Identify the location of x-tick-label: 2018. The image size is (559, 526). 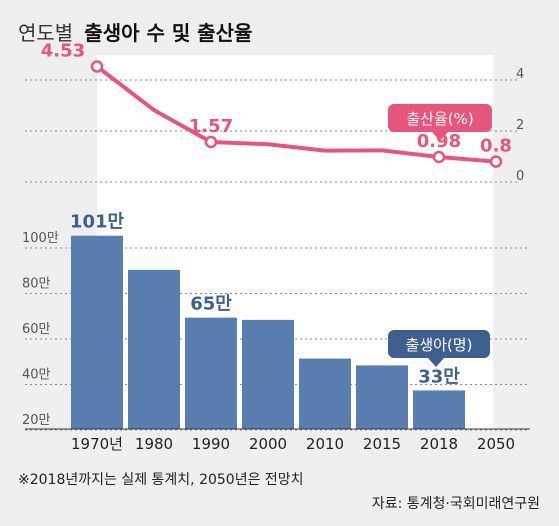
(439, 444).